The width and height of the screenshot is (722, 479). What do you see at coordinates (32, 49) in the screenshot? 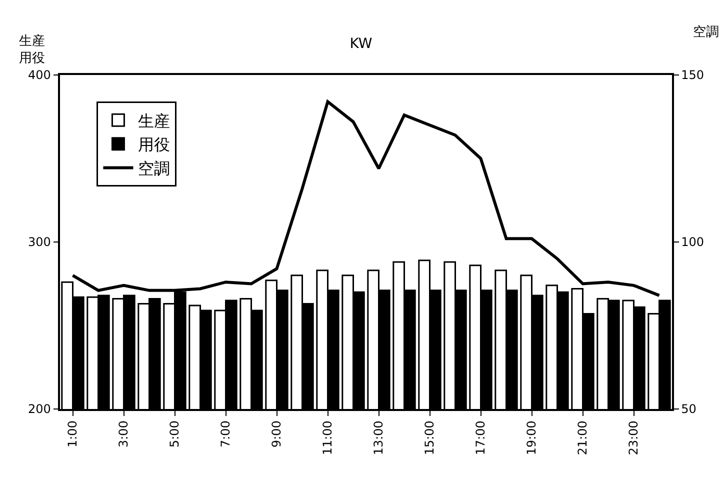
I see `y-axis-title: 生産用役` at bounding box center [32, 49].